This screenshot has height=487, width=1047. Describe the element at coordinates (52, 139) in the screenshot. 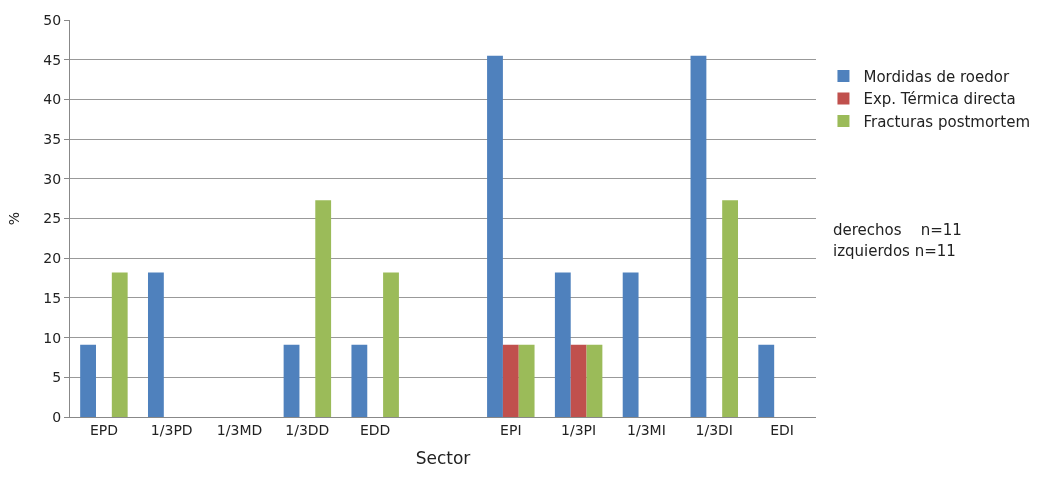

I see `y-tick-label: 35` at that location.